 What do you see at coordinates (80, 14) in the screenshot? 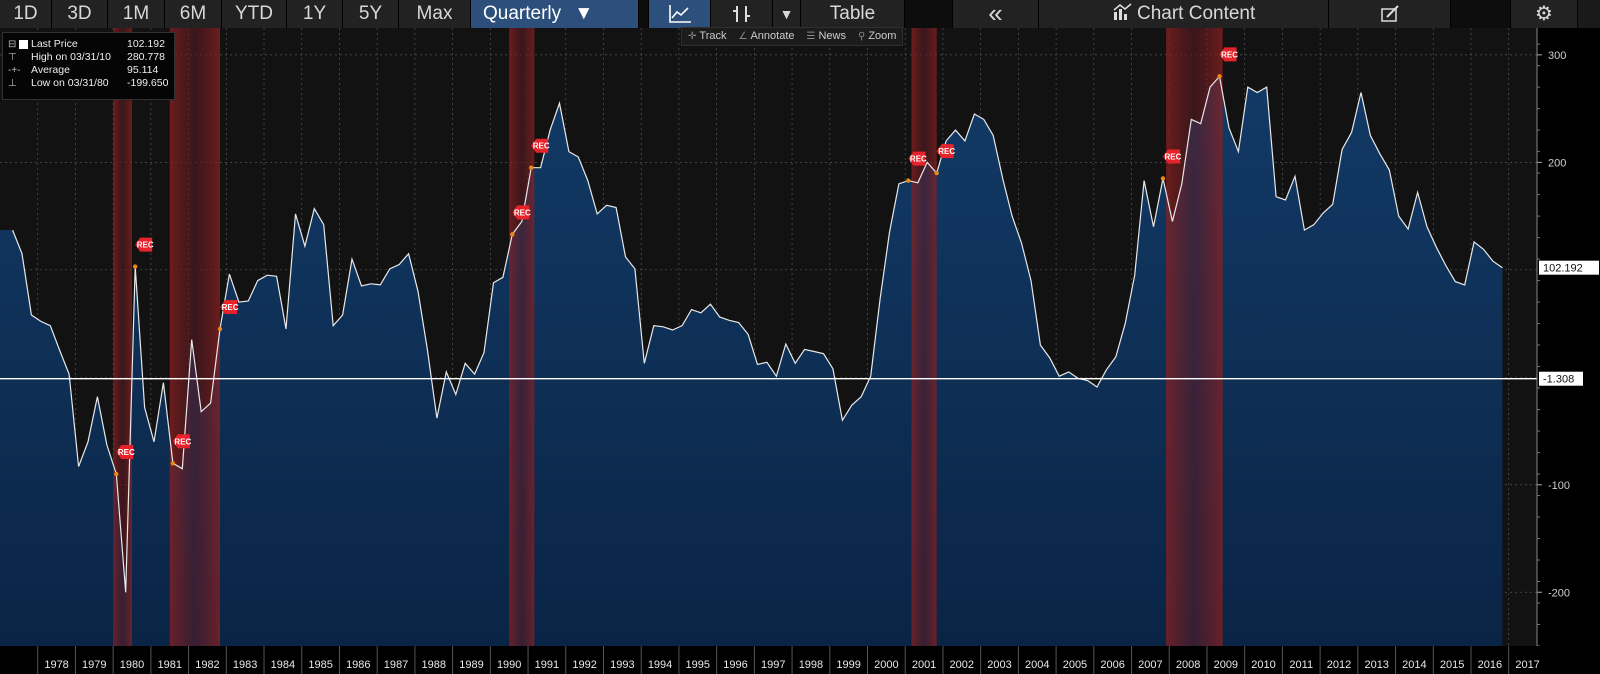
I see `range-3d-button: 3D` at bounding box center [80, 14].